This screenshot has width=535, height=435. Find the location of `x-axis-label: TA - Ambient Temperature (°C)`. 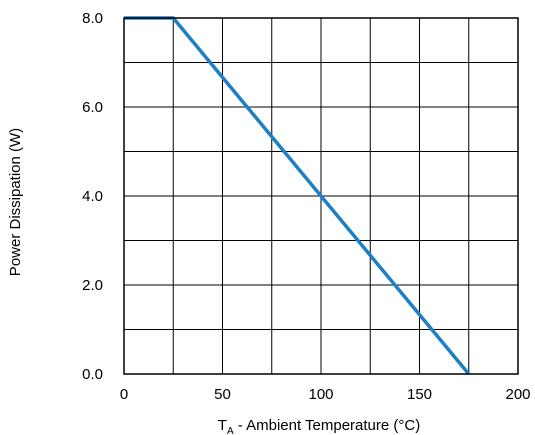

x-axis-label: TA - Ambient Temperature (°C) is located at coordinates (319, 426).